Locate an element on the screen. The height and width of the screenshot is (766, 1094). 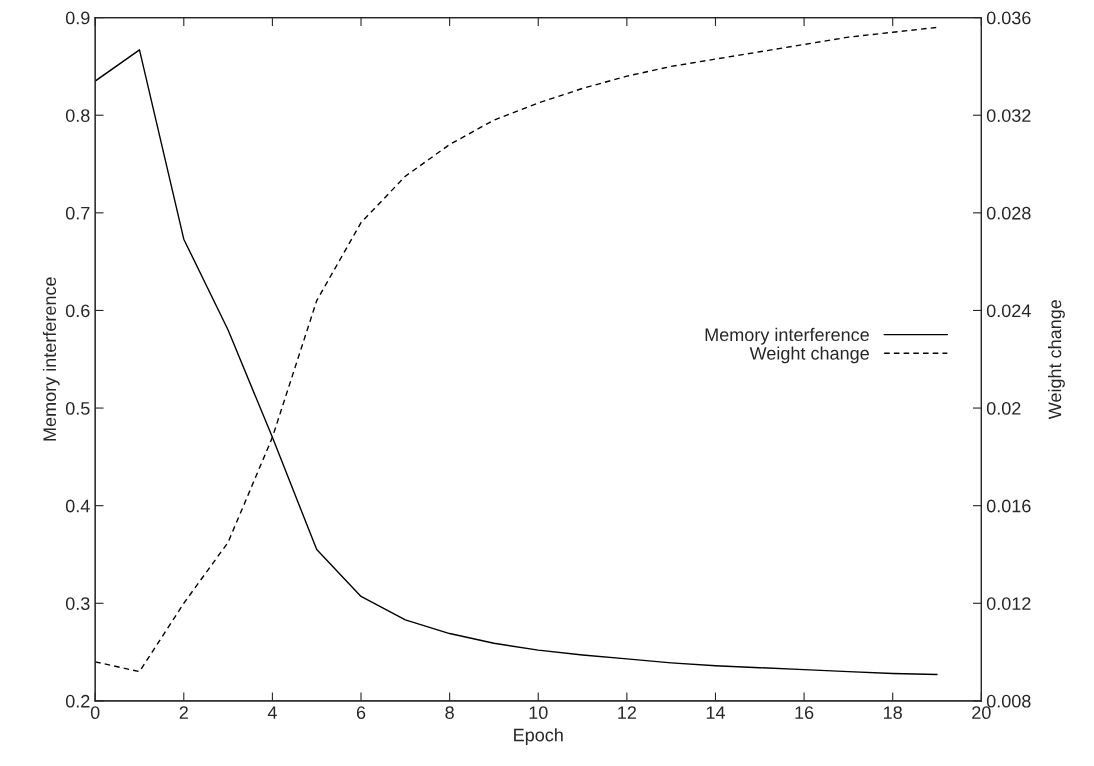
x-tick-label: 14 is located at coordinates (715, 712).